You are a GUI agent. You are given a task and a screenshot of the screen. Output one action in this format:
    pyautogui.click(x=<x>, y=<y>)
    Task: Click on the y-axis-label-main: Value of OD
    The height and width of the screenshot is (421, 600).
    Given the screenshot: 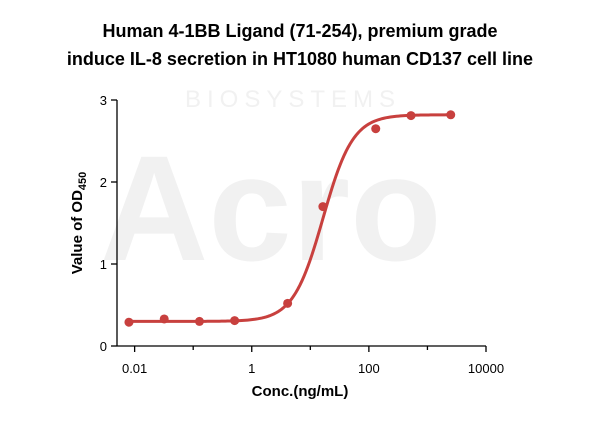 What is the action you would take?
    pyautogui.click(x=77, y=232)
    